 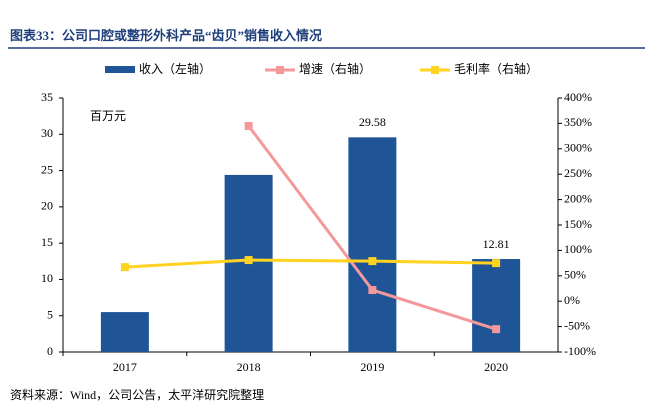 What do you see at coordinates (580, 351) in the screenshot?
I see `y2-tick-label: -100%` at bounding box center [580, 351].